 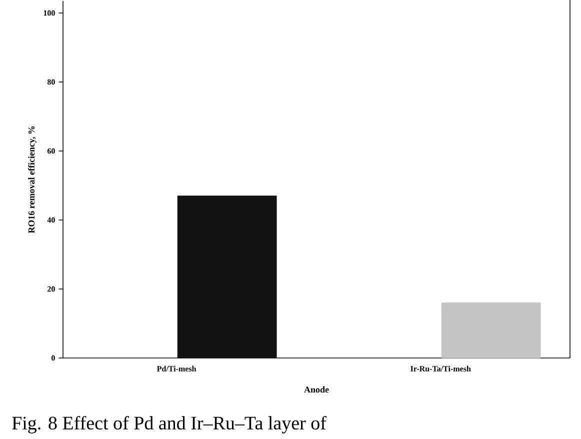 I want to click on y-tick-label: 60, so click(x=51, y=151).